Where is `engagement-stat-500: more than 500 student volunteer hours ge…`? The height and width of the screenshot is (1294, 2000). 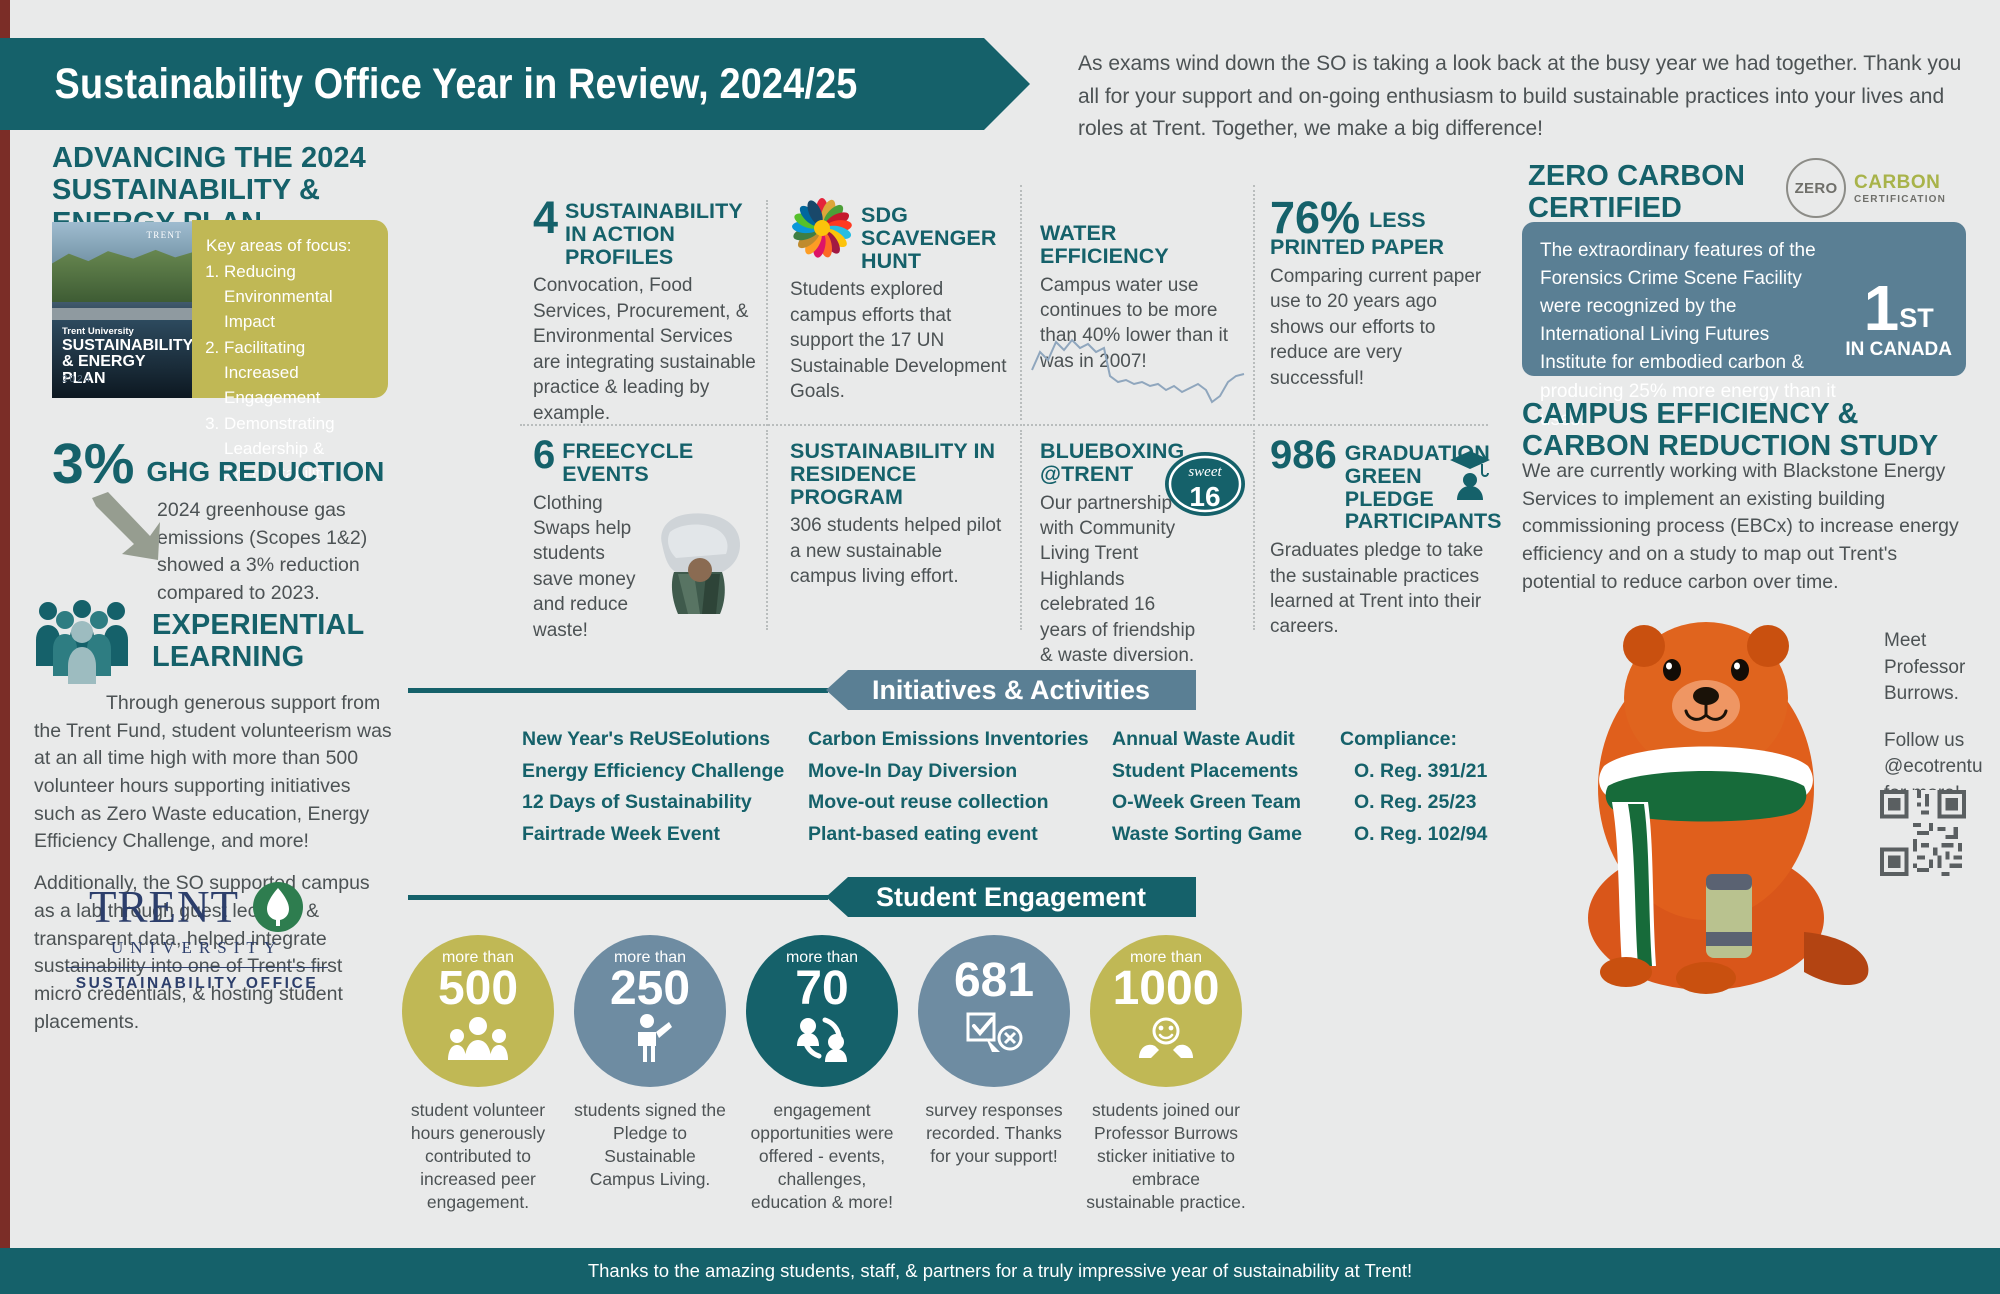
engagement-stat-500: more than 500 student volunteer hours ge… is located at coordinates (478, 1074).